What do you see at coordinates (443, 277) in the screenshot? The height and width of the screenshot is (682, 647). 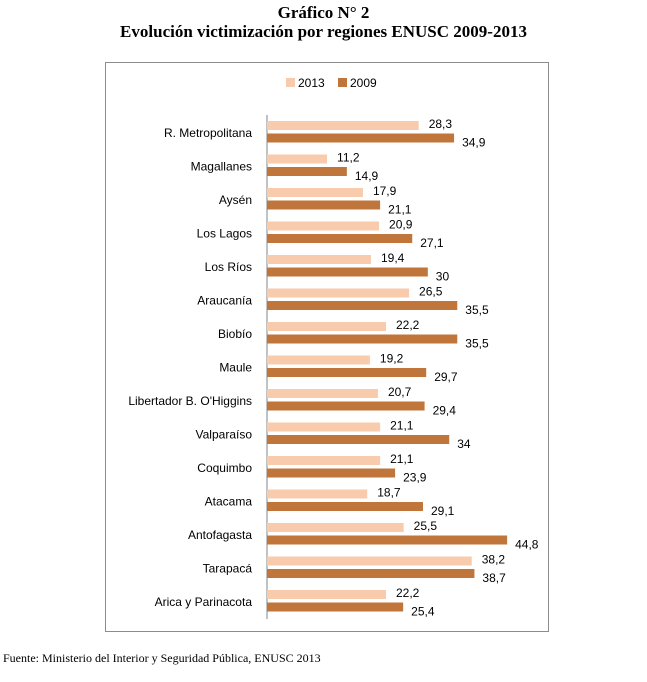 I see `data-label-2009: 30` at bounding box center [443, 277].